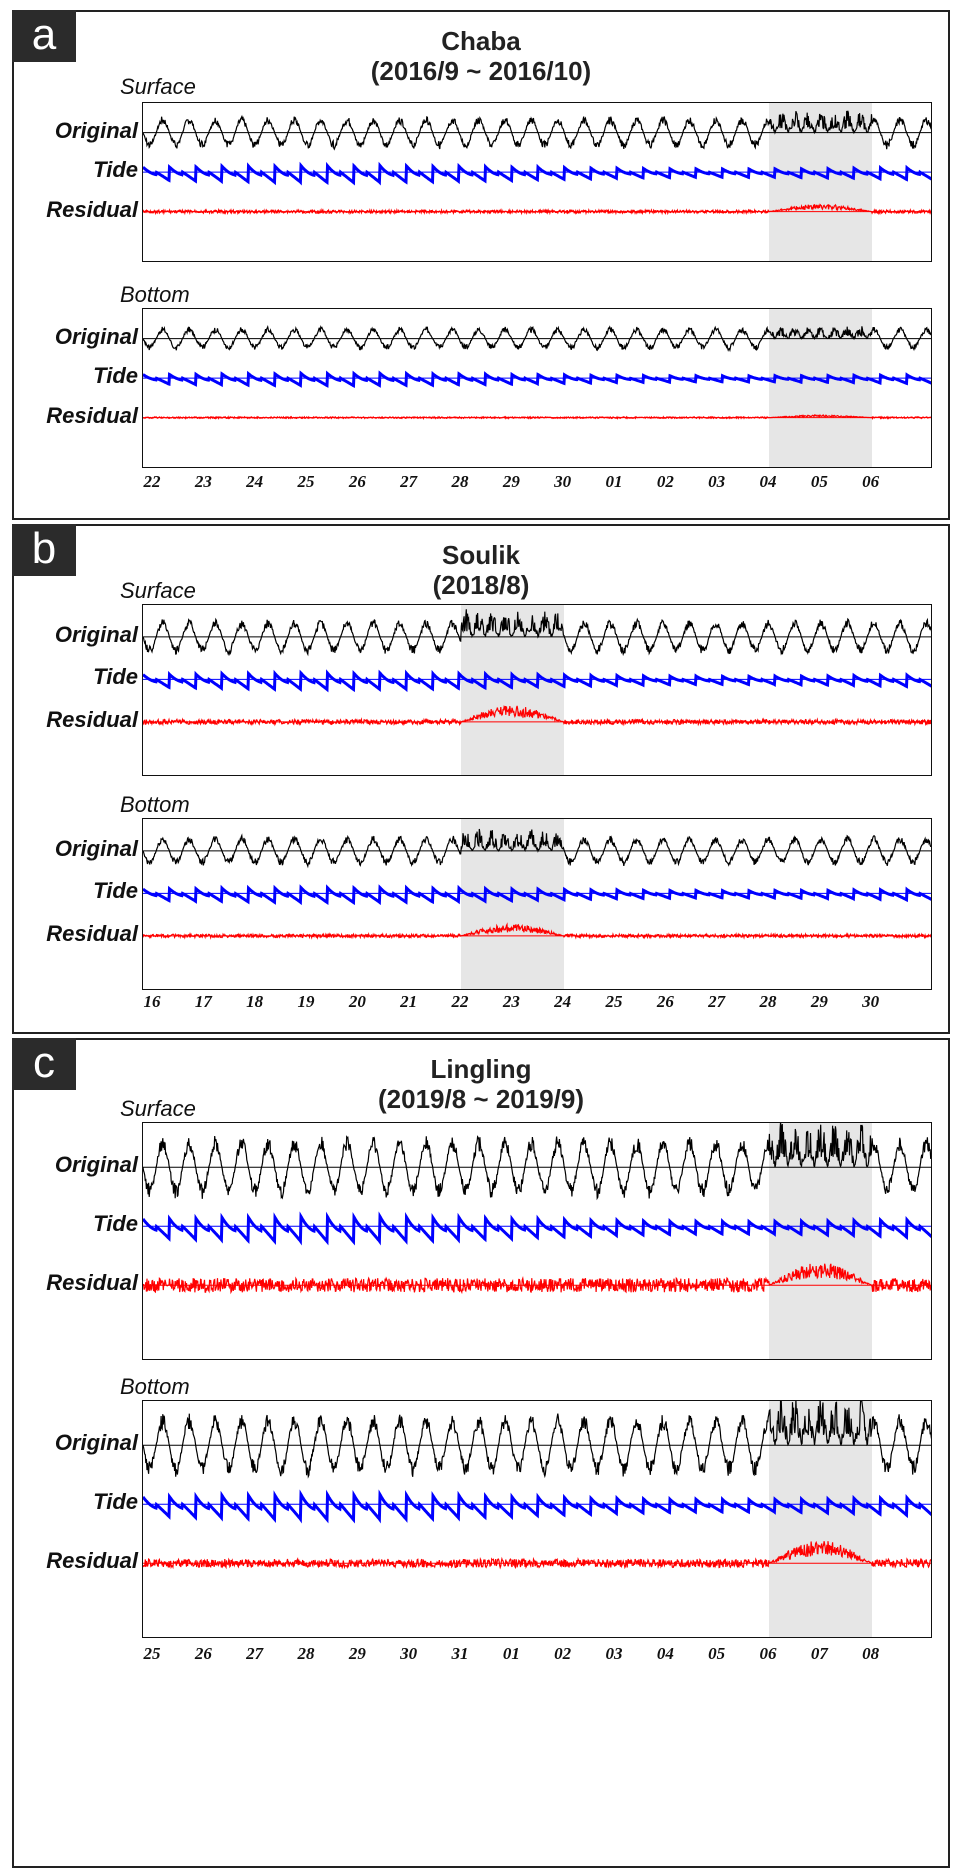 The height and width of the screenshot is (1873, 962). Describe the element at coordinates (481, 1069) in the screenshot. I see `storm-name: Lingling` at that location.